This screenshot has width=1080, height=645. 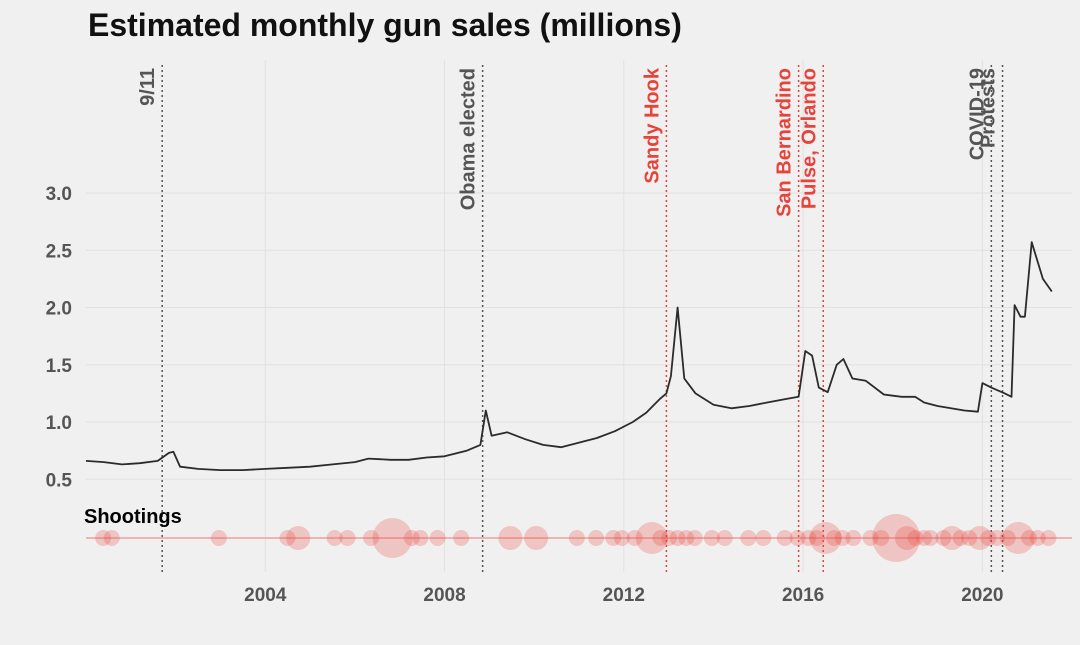 What do you see at coordinates (982, 595) in the screenshot?
I see `x-tick-label: 2020` at bounding box center [982, 595].